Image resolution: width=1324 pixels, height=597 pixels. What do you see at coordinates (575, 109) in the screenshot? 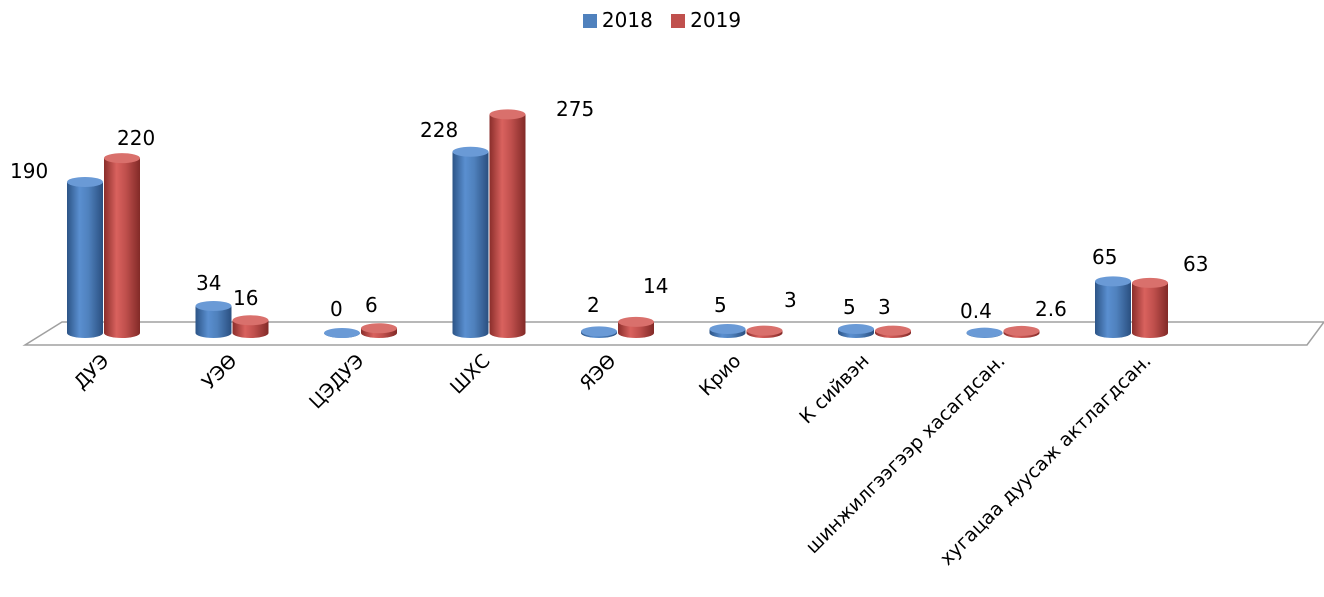
I see `data-label-2019-3: 275` at bounding box center [575, 109].